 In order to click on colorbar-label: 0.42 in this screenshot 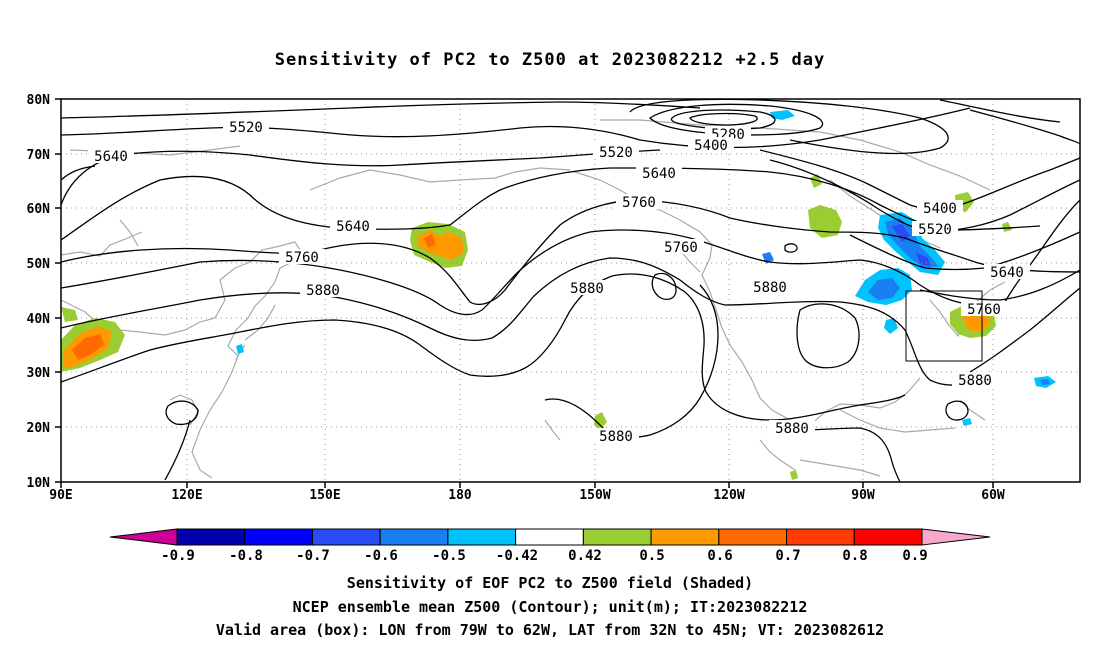, I will do `click(585, 556)`.